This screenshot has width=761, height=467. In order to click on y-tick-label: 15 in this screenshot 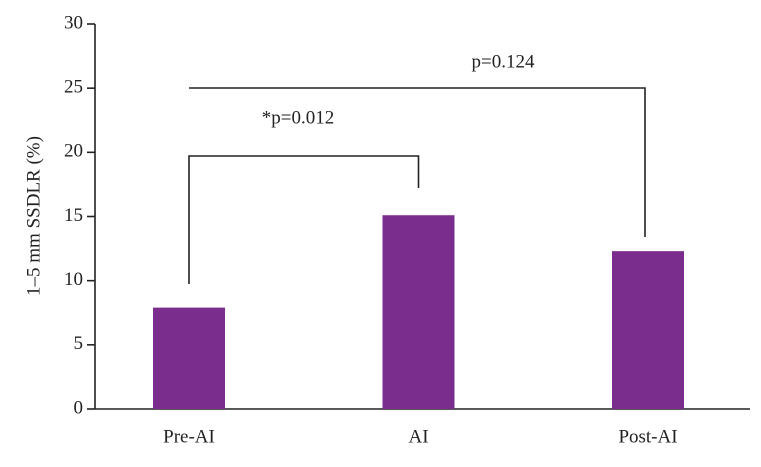, I will do `click(73, 215)`.